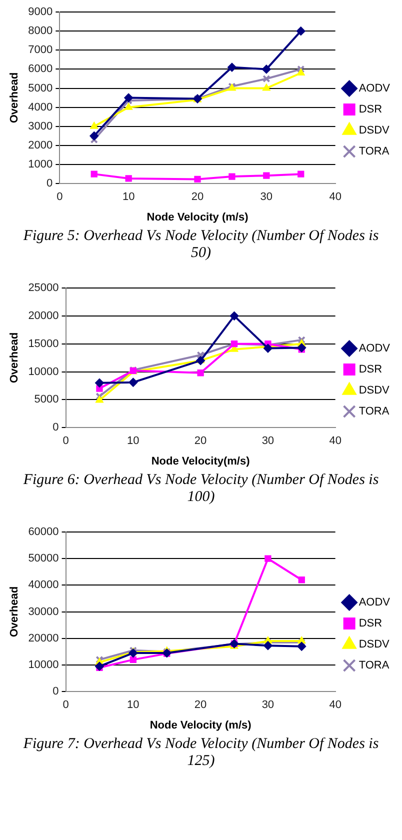  Describe the element at coordinates (40, 50) in the screenshot. I see `y-tick-label: 7000` at that location.